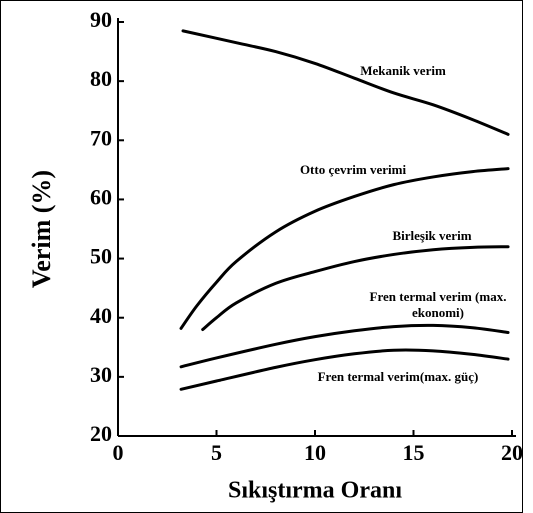  I want to click on x-tick-label: 15, so click(414, 452).